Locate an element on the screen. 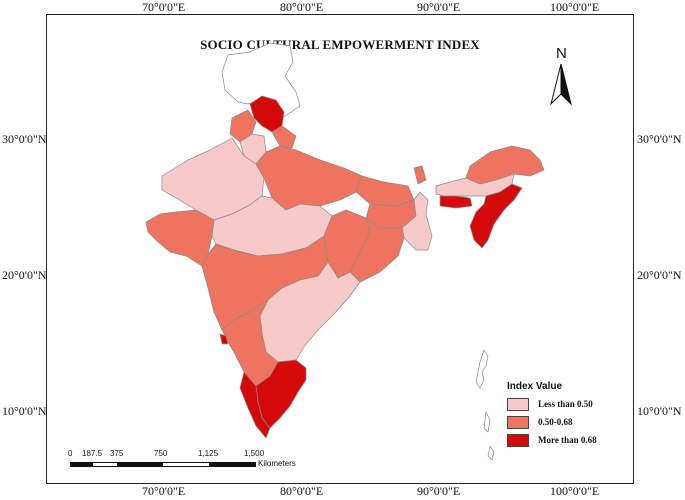  lat-label-20-left: 20°0'0"N is located at coordinates (24, 275).